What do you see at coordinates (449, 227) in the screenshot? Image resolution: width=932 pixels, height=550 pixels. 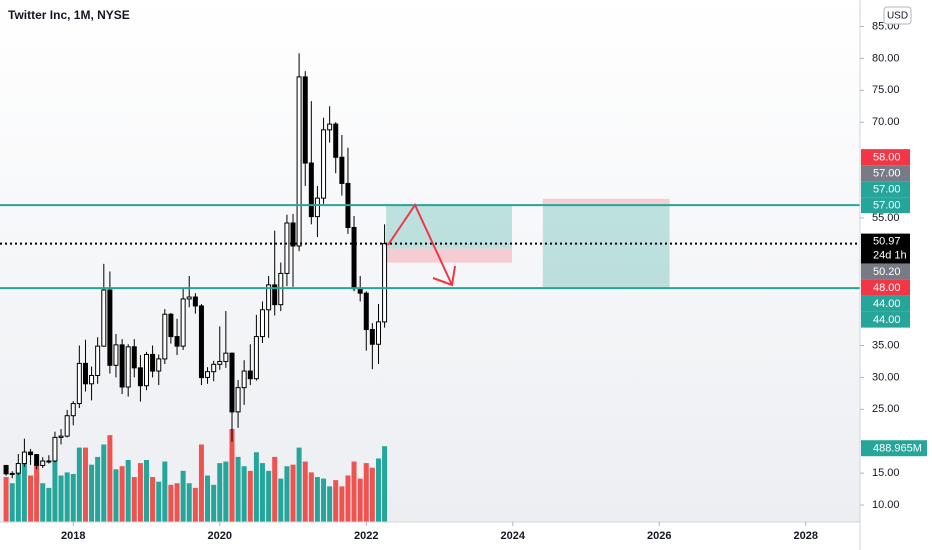 I see `target-zone` at bounding box center [449, 227].